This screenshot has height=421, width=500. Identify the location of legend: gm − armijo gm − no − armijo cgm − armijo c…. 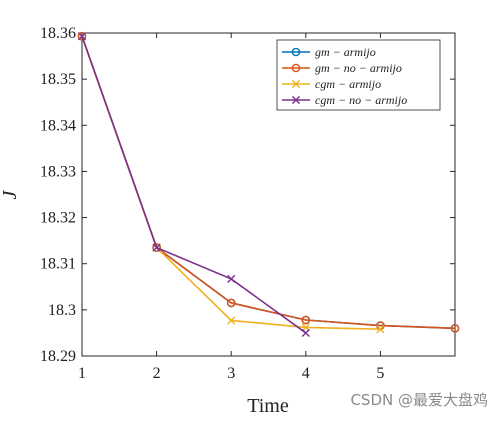
(358, 75).